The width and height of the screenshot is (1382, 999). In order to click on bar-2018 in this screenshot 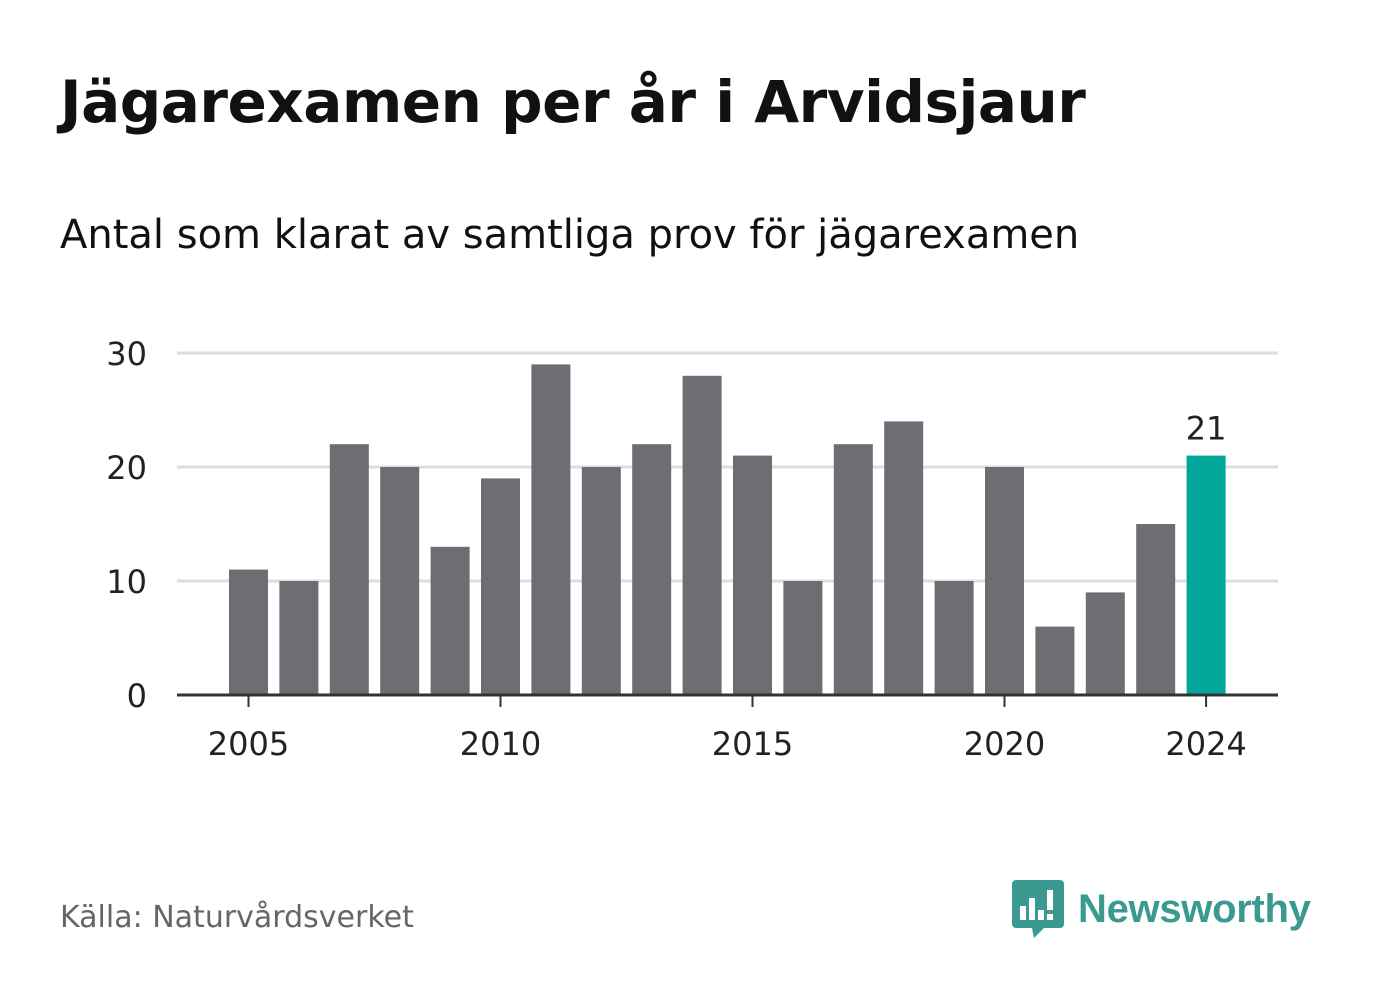, I will do `click(904, 558)`.